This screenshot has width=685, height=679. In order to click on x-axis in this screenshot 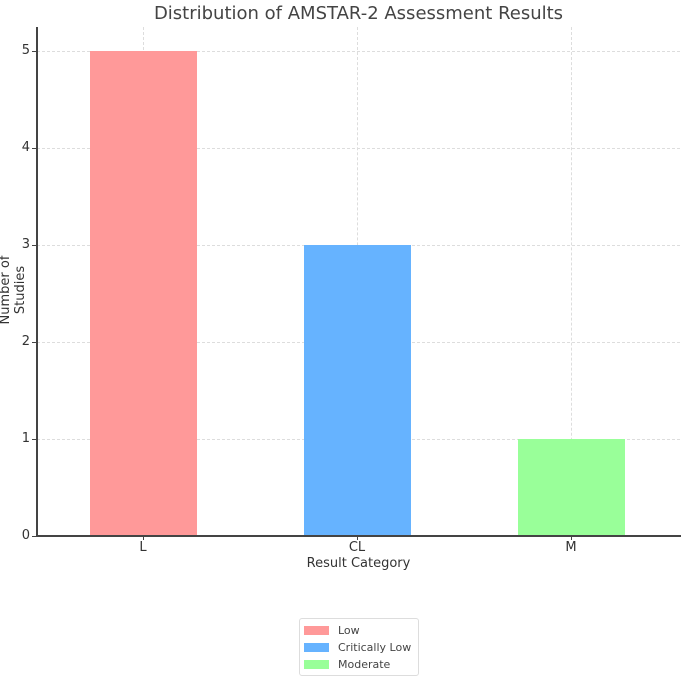, I will do `click(358, 536)`.